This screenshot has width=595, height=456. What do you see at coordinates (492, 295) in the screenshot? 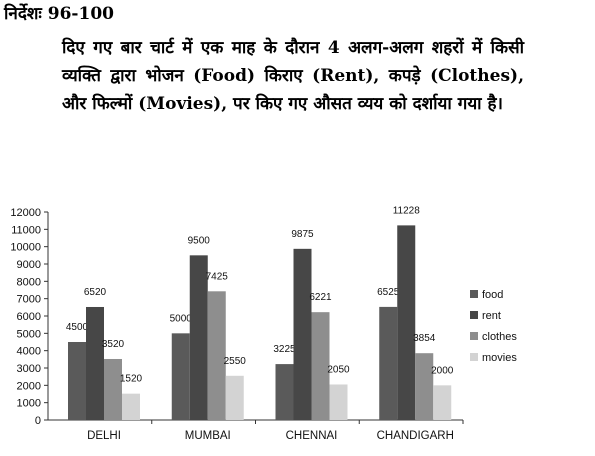
I see `legend-label-food: food` at bounding box center [492, 295].